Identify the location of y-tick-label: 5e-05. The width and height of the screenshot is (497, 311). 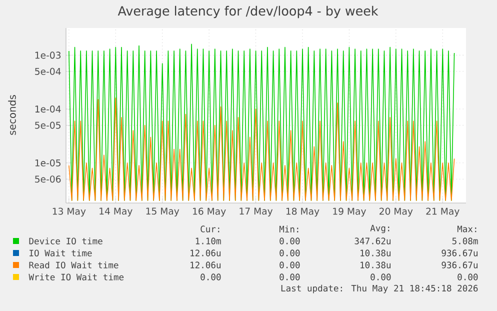
(47, 125).